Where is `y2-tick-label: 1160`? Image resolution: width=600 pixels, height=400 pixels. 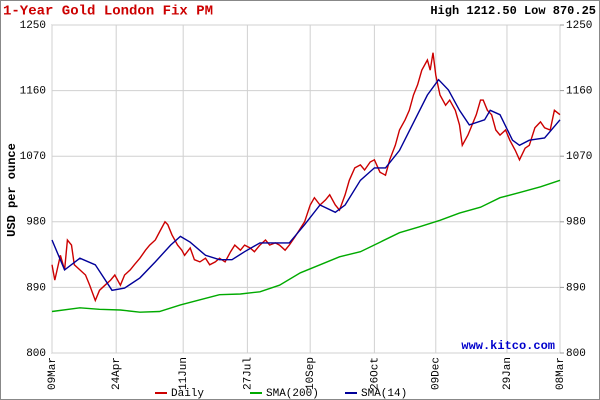 y2-tick-label: 1160 is located at coordinates (579, 92).